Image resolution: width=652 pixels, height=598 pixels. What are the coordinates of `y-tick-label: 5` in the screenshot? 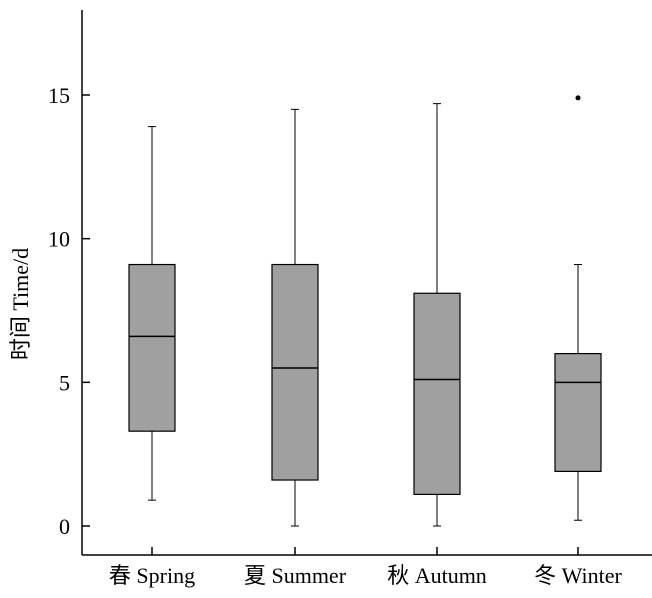 It's located at (64, 382).